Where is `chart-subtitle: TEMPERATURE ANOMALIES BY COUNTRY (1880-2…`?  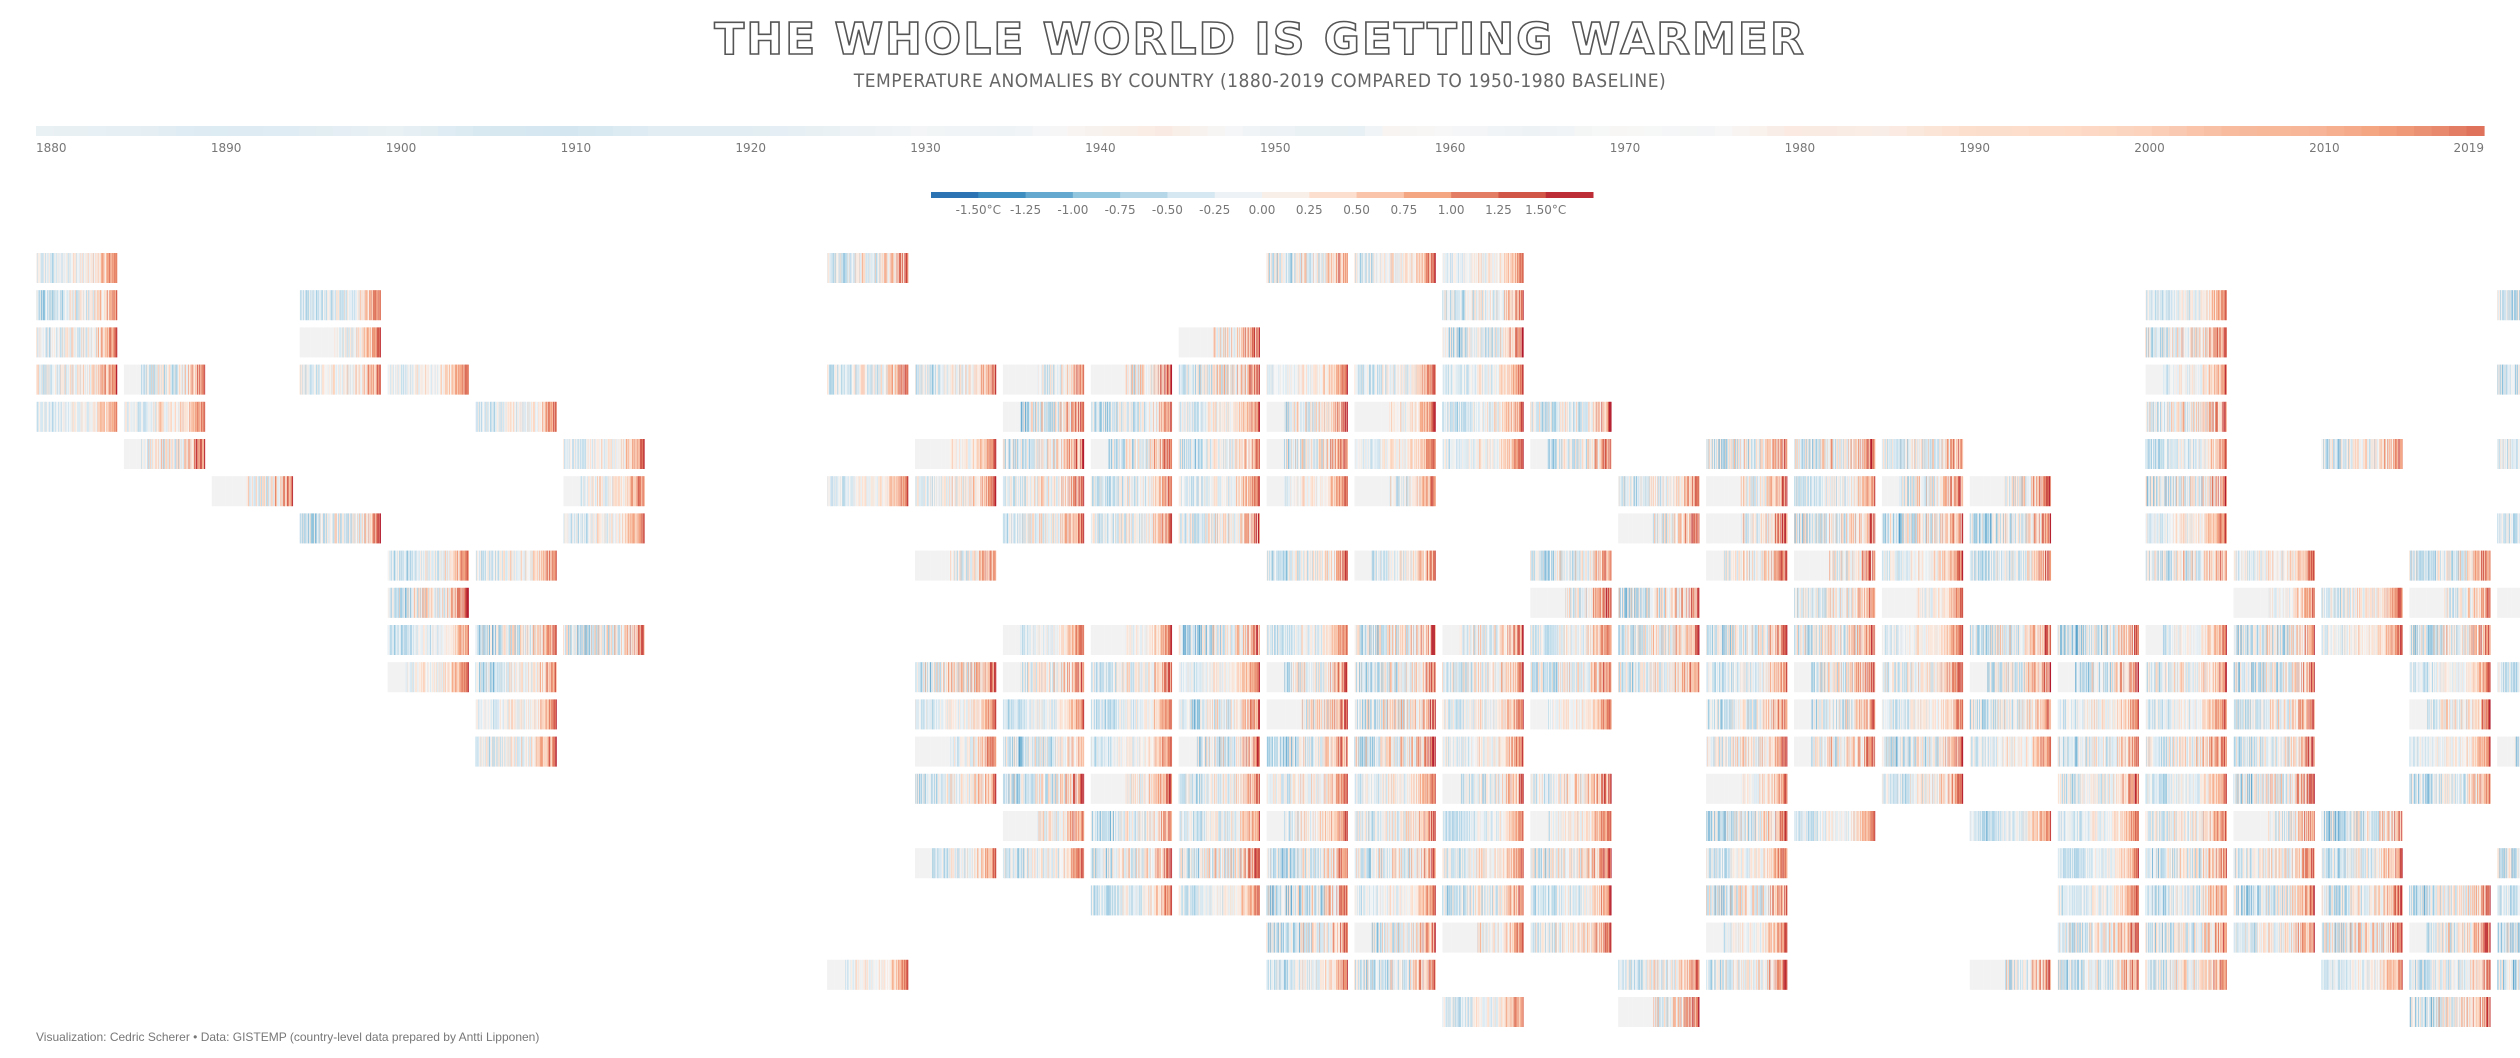
chart-subtitle: TEMPERATURE ANOMALIES BY COUNTRY (1880-2… is located at coordinates (1260, 81).